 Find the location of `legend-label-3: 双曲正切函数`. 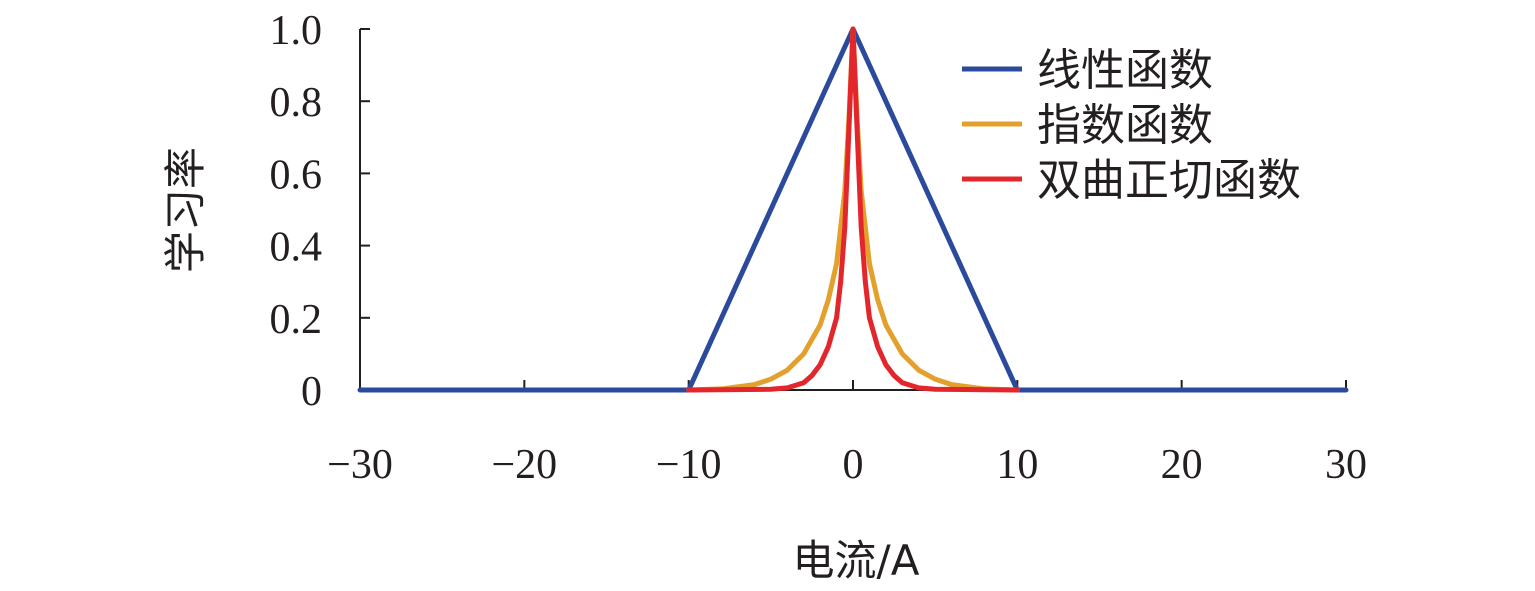

legend-label-3: 双曲正切函数 is located at coordinates (1169, 180).